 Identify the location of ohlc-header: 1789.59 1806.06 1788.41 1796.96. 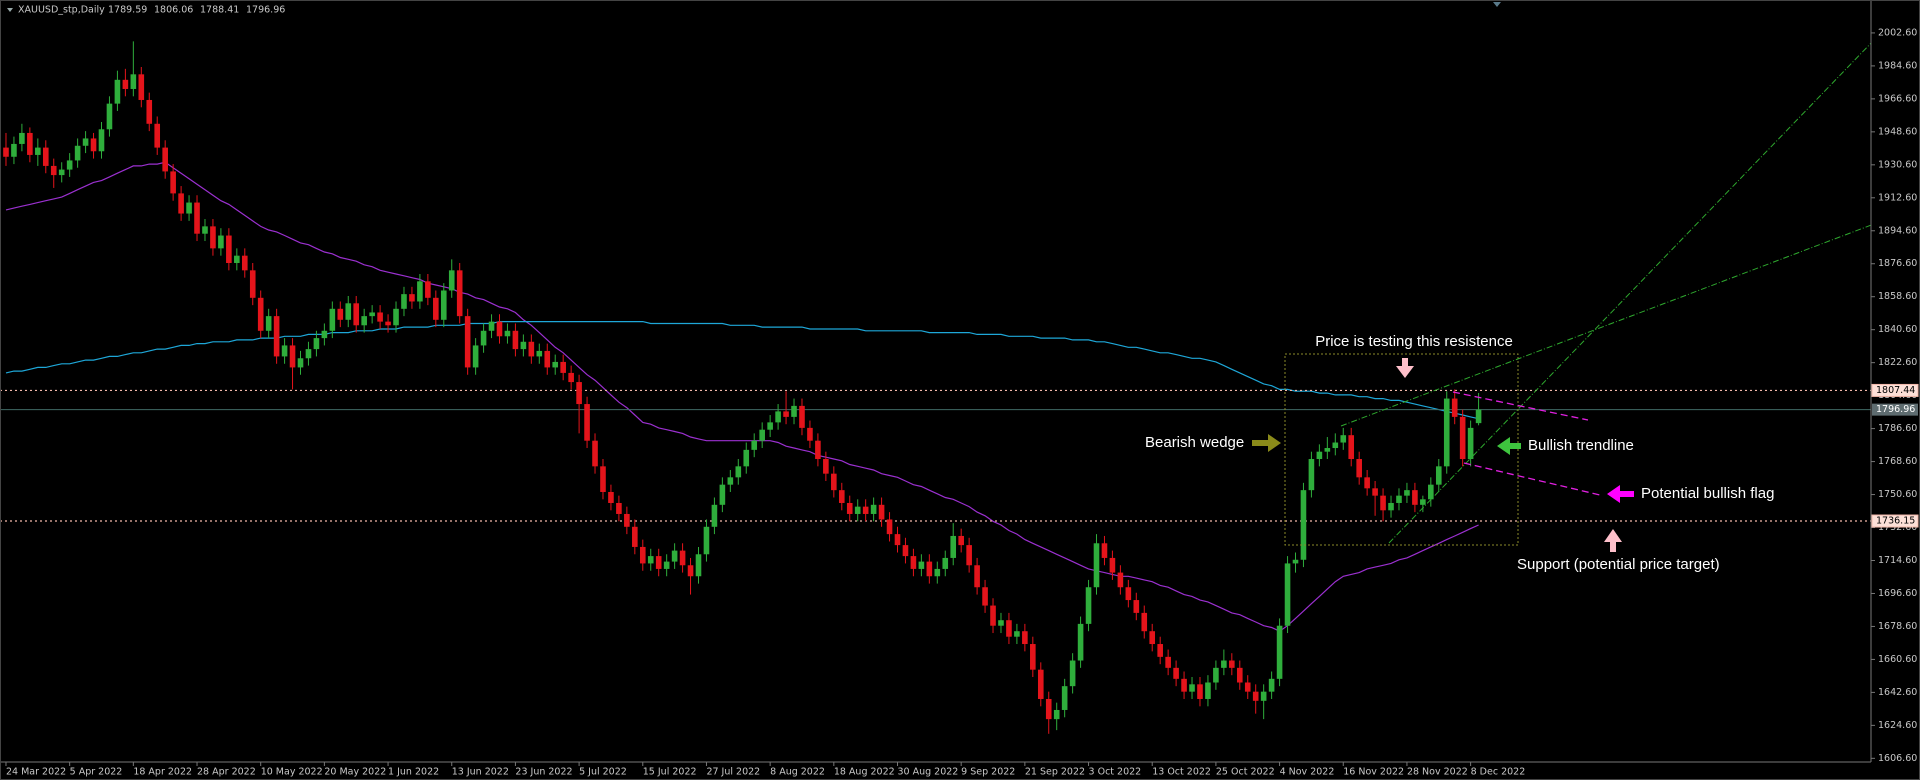
(196, 10).